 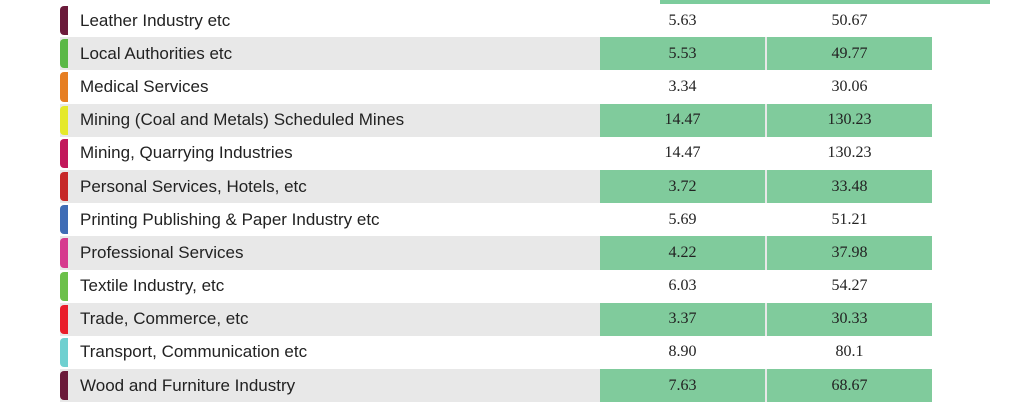 I want to click on industry-name: Wood and Furniture Industry, so click(x=188, y=385).